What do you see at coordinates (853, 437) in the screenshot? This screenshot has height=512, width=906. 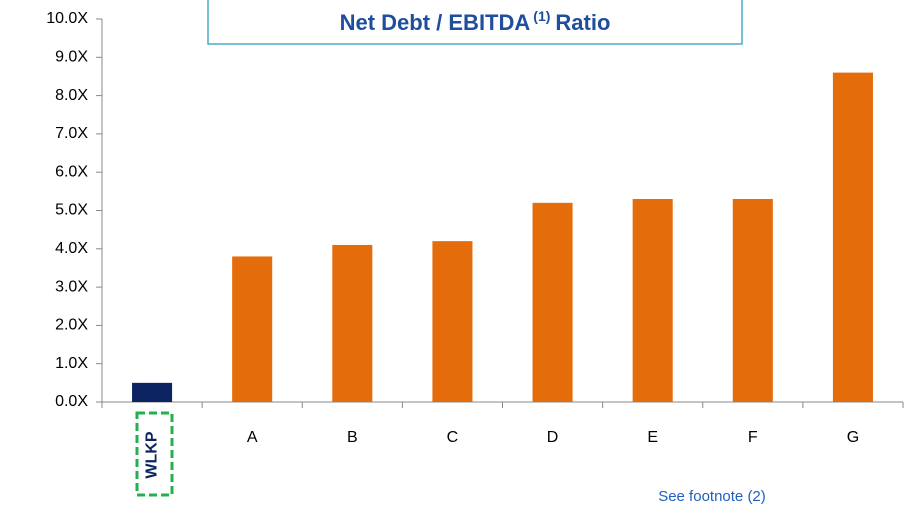 I see `x-tick-label: G` at bounding box center [853, 437].